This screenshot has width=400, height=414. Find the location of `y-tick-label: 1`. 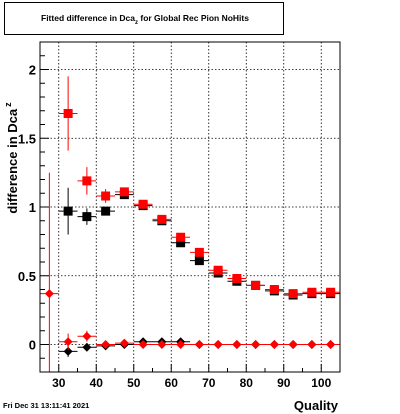

y-tick-label: 1 is located at coordinates (32, 207).